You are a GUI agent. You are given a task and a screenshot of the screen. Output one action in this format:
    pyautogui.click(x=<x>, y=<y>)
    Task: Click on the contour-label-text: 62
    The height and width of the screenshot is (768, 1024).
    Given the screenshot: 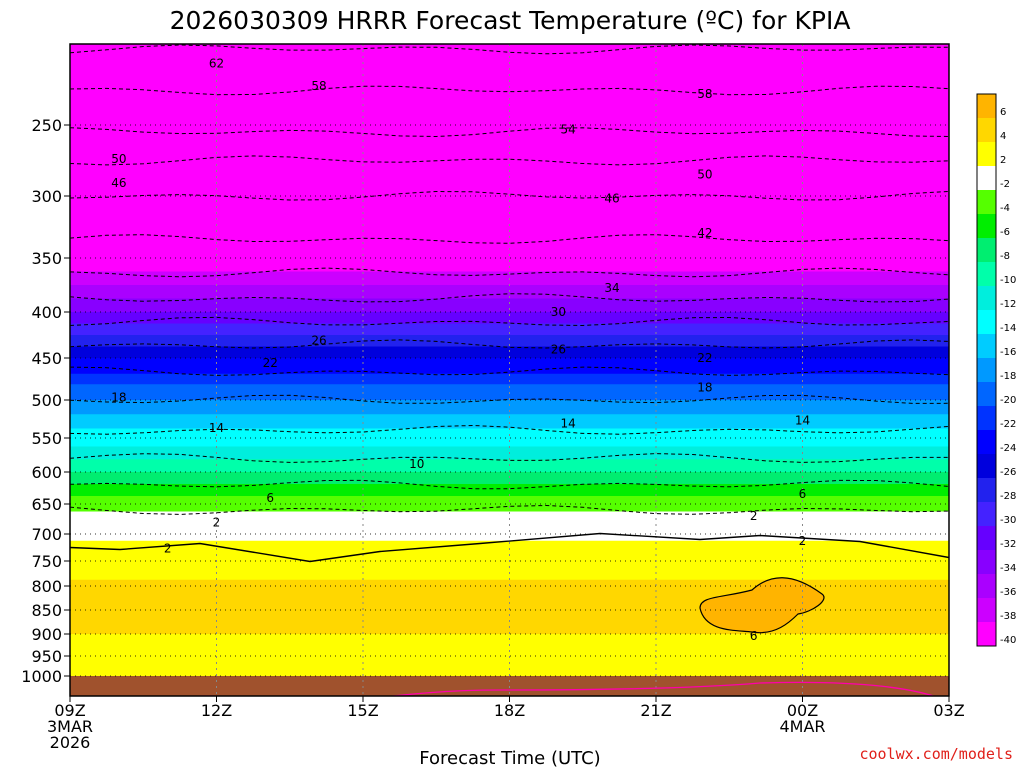 What is the action you would take?
    pyautogui.click(x=216, y=63)
    